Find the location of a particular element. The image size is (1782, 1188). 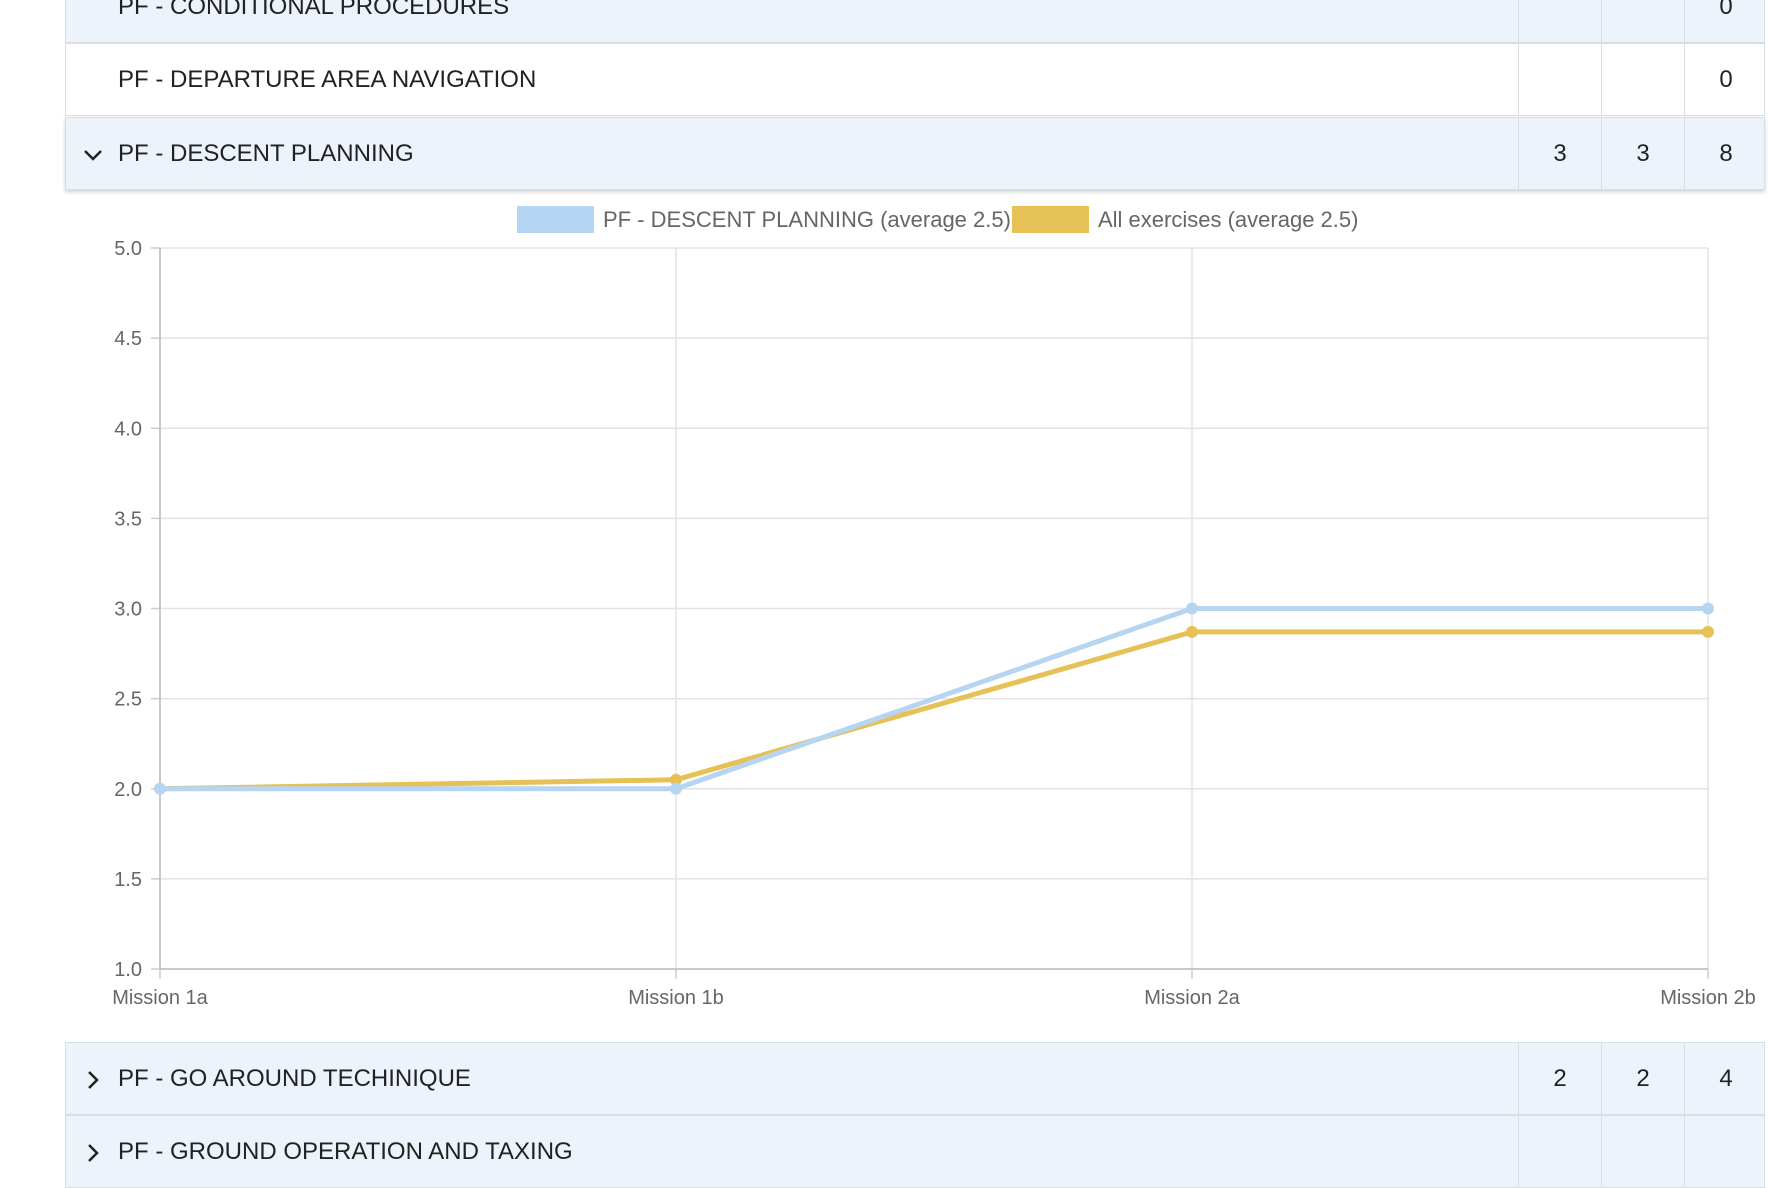

x-tick-label: Mission 2a is located at coordinates (1192, 998).